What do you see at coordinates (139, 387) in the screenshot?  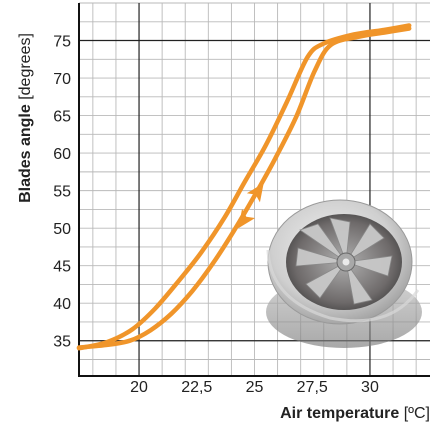 I see `x-tick-label: 20` at bounding box center [139, 387].